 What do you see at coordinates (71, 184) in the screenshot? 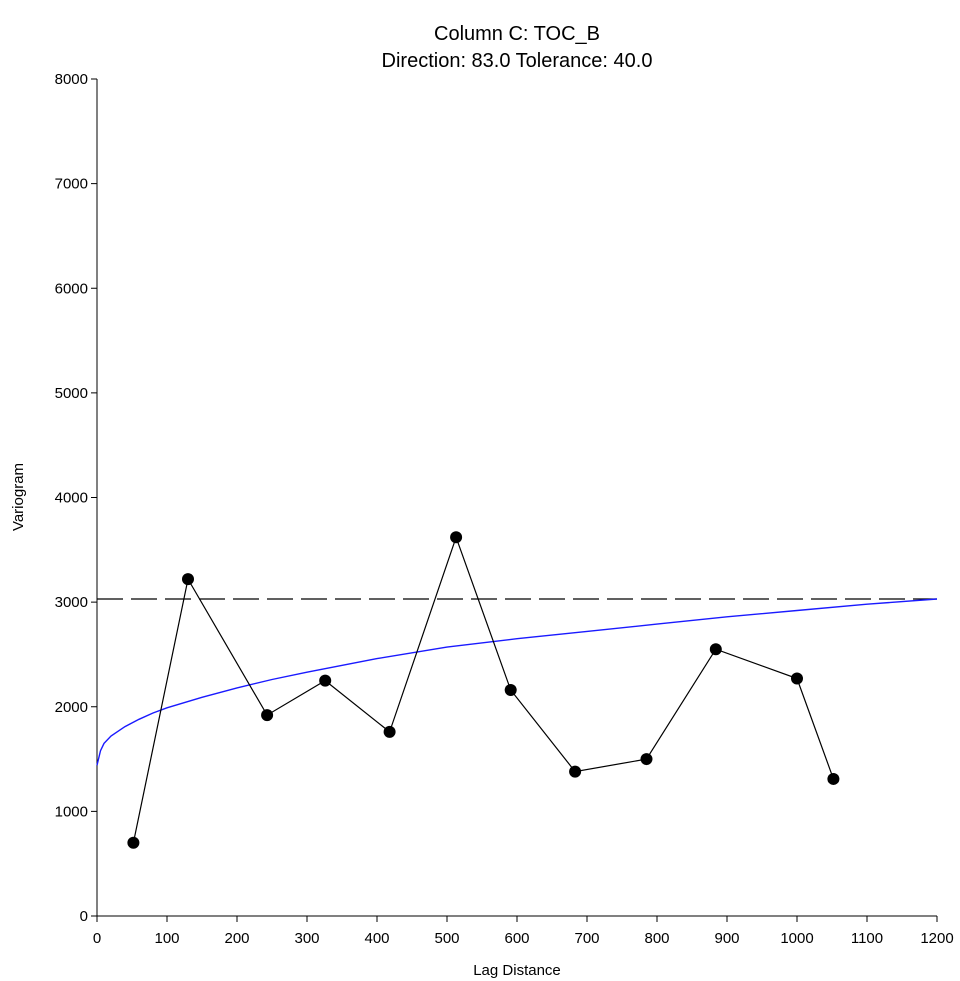
I see `y-tick-label: 7000` at bounding box center [71, 184].